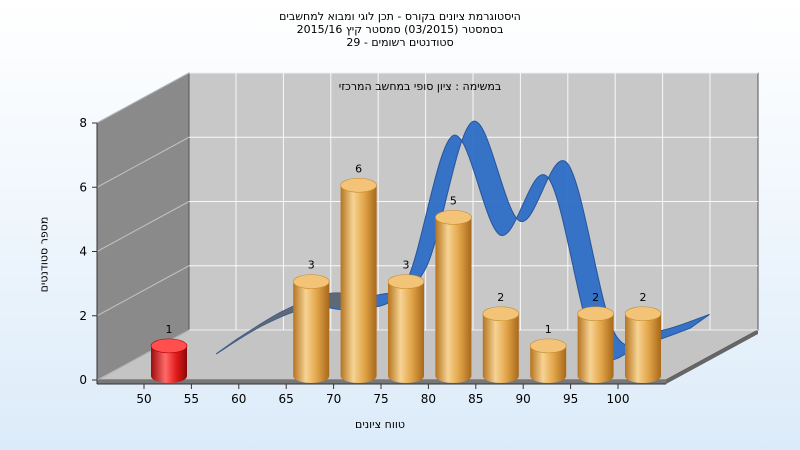 The image size is (800, 450). What do you see at coordinates (523, 399) in the screenshot?
I see `x-tick-label: 90` at bounding box center [523, 399].